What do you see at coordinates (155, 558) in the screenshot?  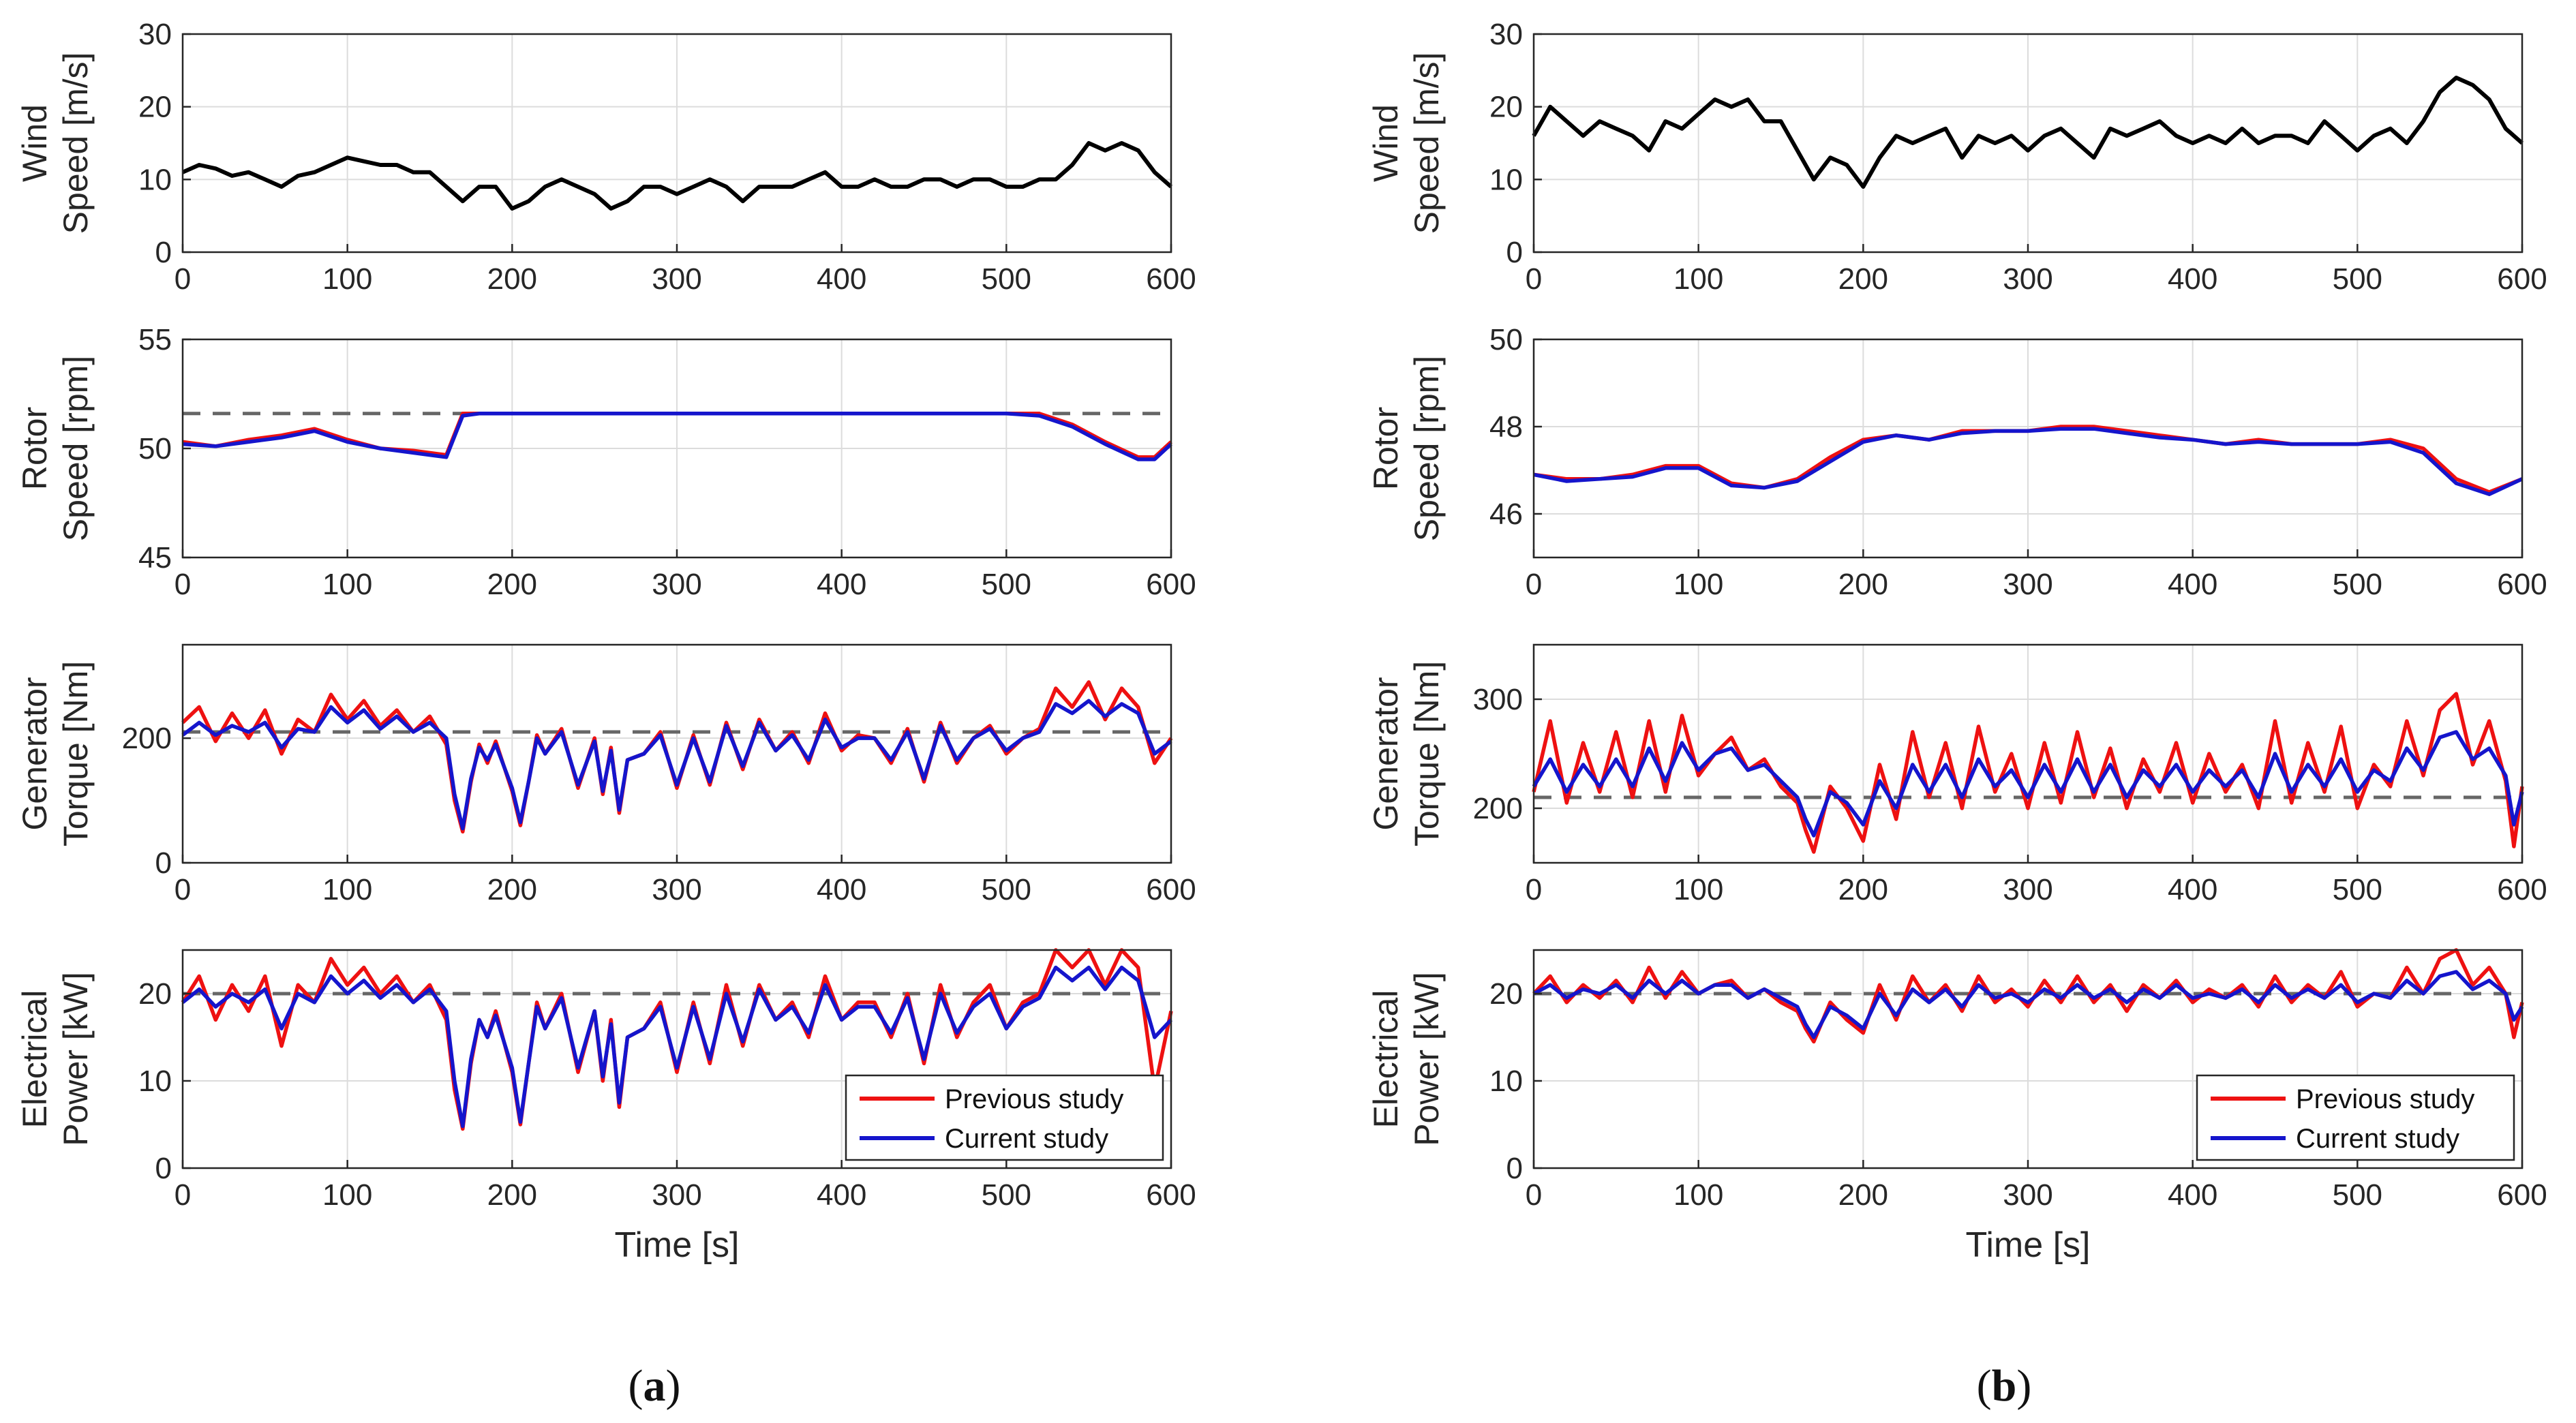 I see `y-tick-label: 45` at bounding box center [155, 558].